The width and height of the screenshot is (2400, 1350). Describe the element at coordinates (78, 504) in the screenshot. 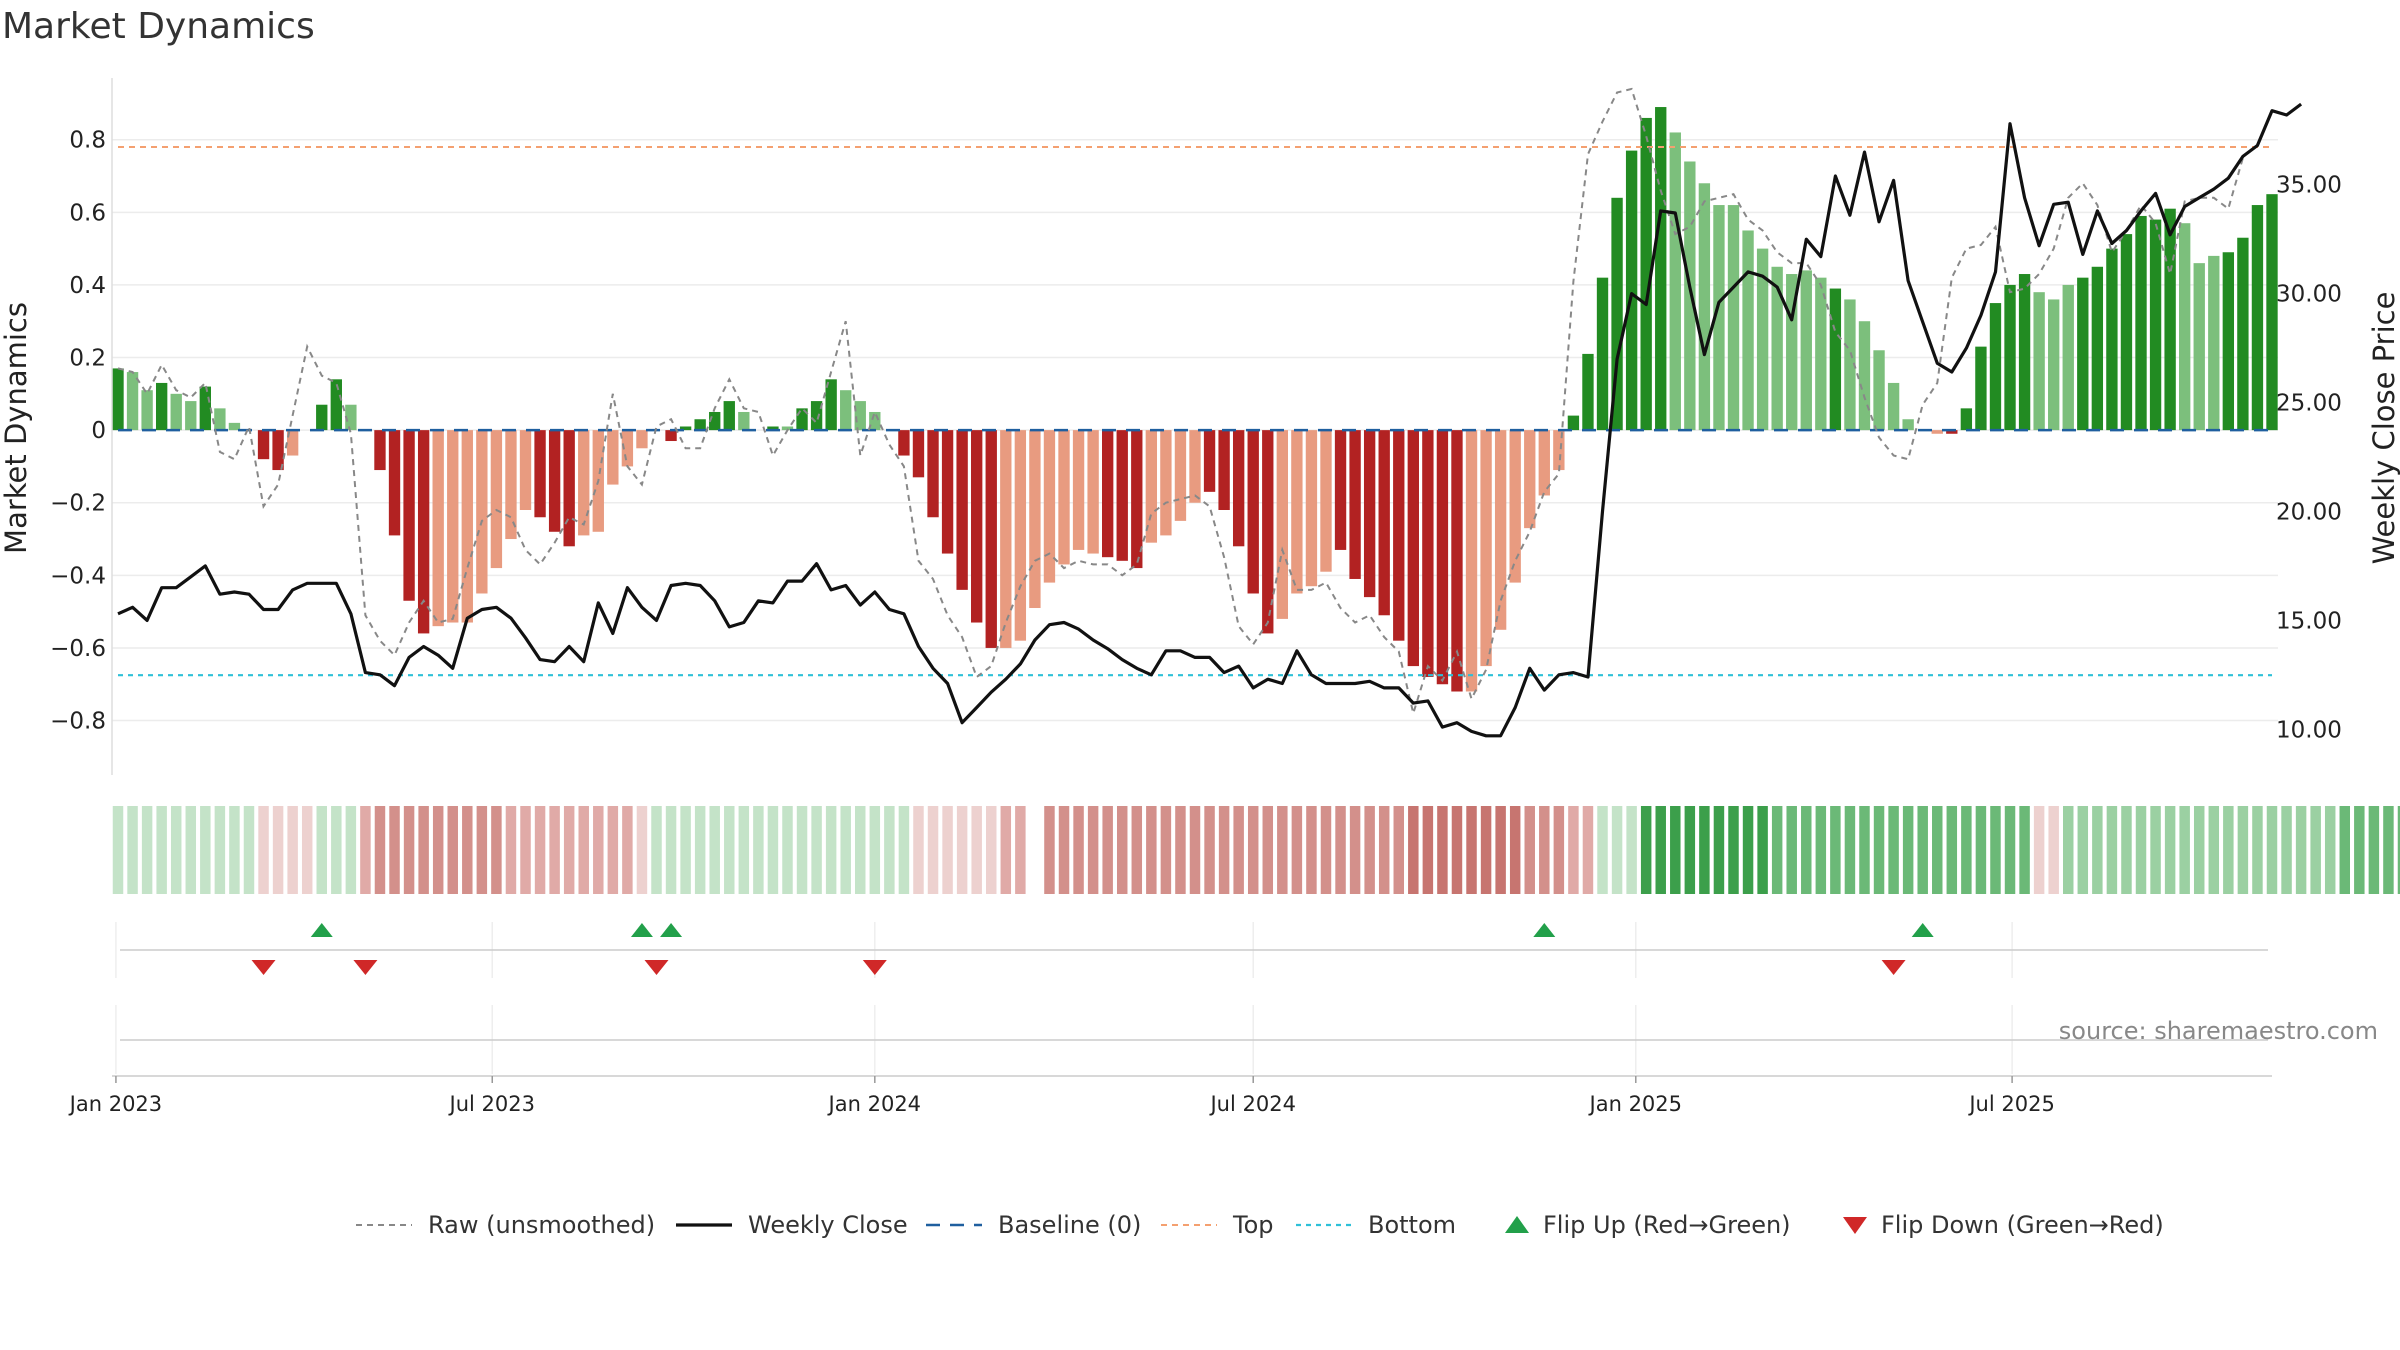

I see `y-left-tick-label: −0.2` at that location.